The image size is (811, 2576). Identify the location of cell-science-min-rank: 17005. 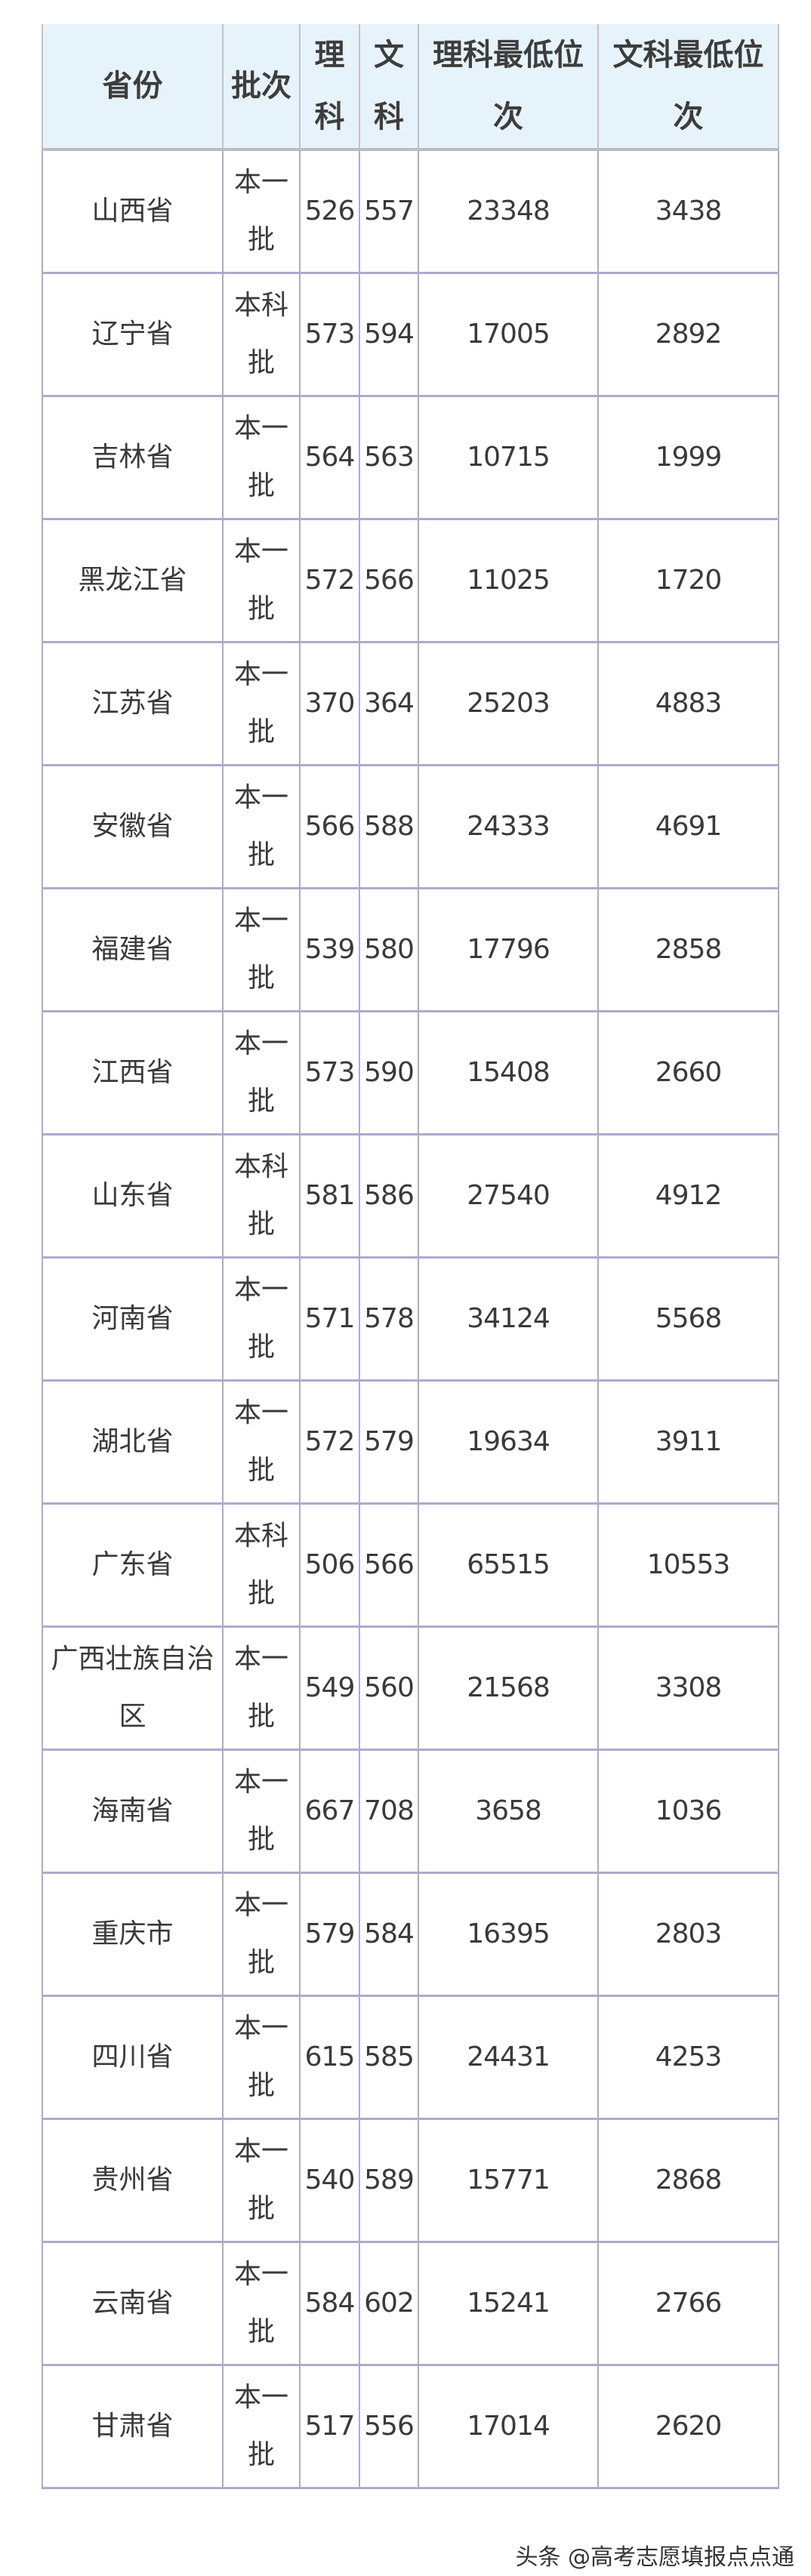
(509, 334).